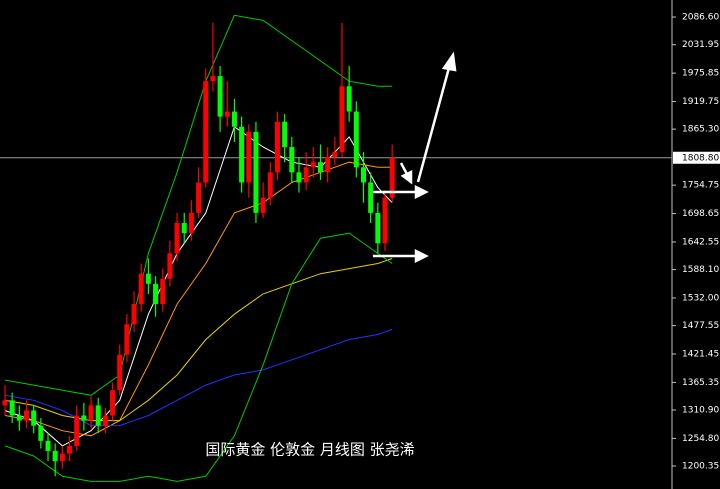  Describe the element at coordinates (700, 186) in the screenshot. I see `y-tick-label: 1754.75` at that location.